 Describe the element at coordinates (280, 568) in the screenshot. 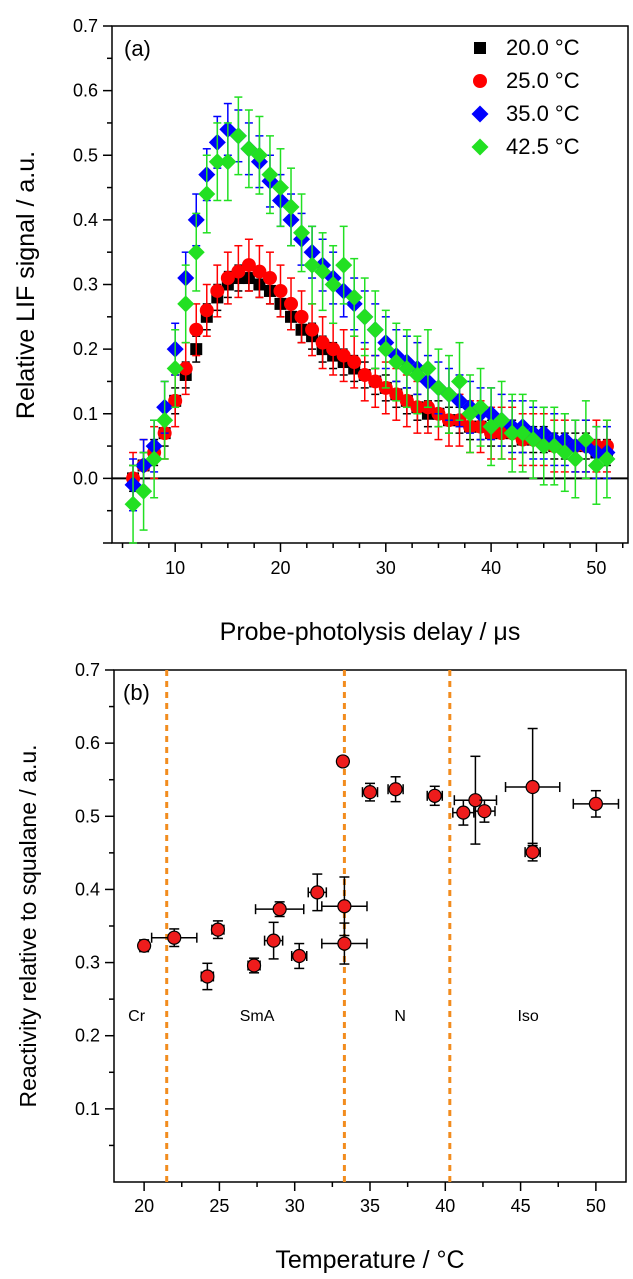

I see `x-tick-label-a: 20` at that location.